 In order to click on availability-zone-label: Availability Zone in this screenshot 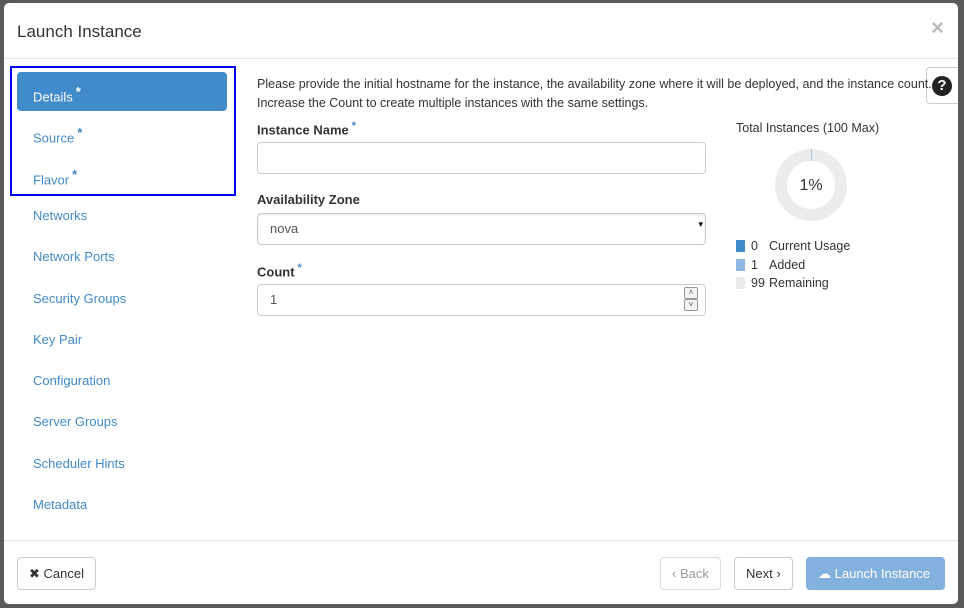, I will do `click(308, 199)`.